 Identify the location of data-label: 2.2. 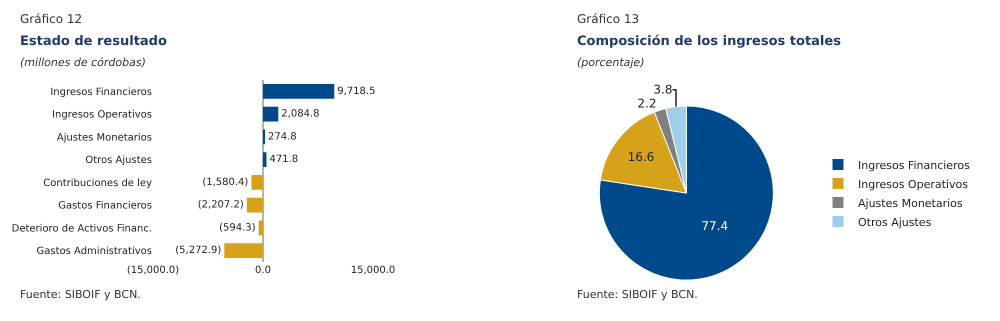
(647, 103).